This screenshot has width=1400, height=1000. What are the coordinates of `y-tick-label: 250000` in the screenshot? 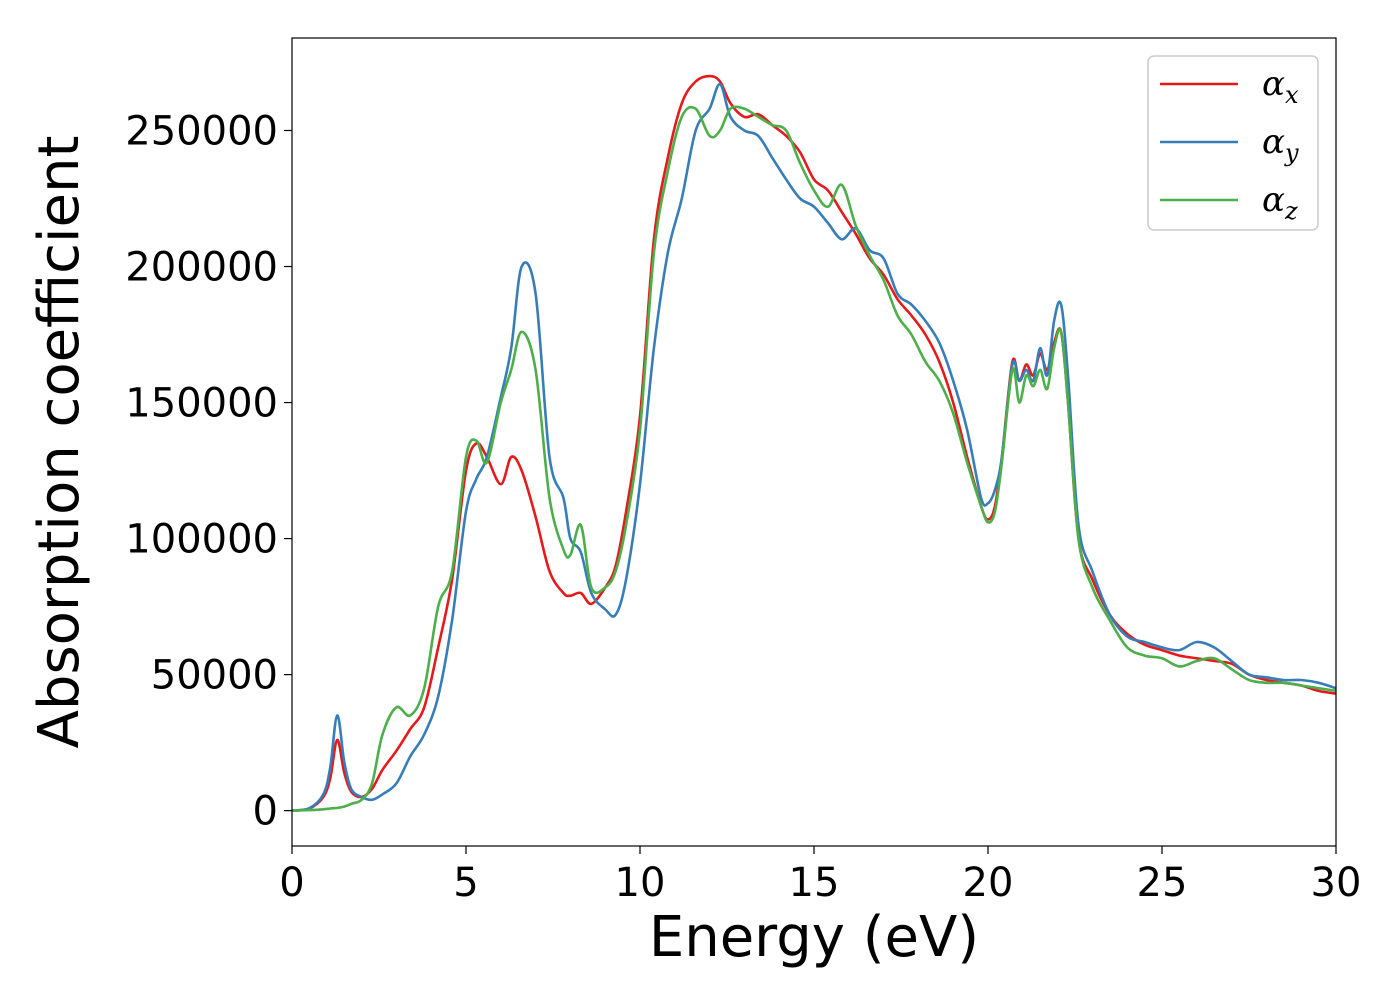 It's located at (201, 131).